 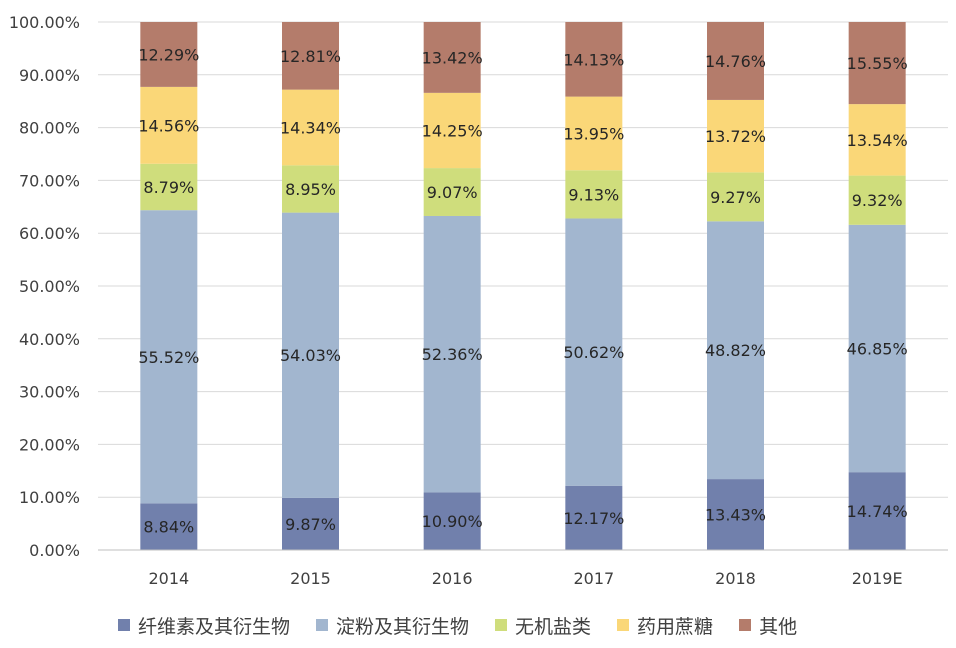 What do you see at coordinates (49, 128) in the screenshot?
I see `y-tick-label: 80.00%` at bounding box center [49, 128].